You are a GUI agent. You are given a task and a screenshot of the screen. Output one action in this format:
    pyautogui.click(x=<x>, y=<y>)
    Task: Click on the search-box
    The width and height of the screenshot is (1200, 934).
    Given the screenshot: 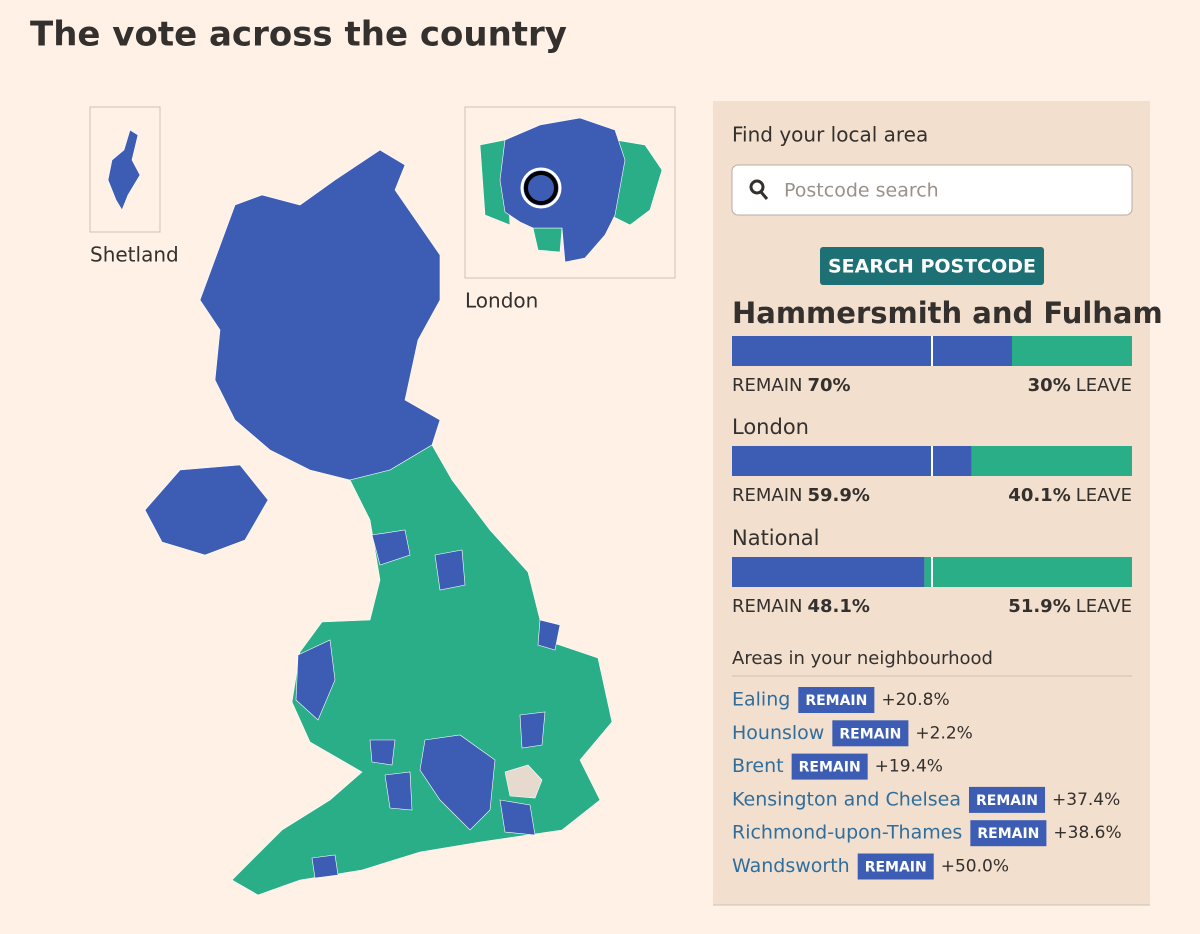 What is the action you would take?
    pyautogui.click(x=932, y=190)
    